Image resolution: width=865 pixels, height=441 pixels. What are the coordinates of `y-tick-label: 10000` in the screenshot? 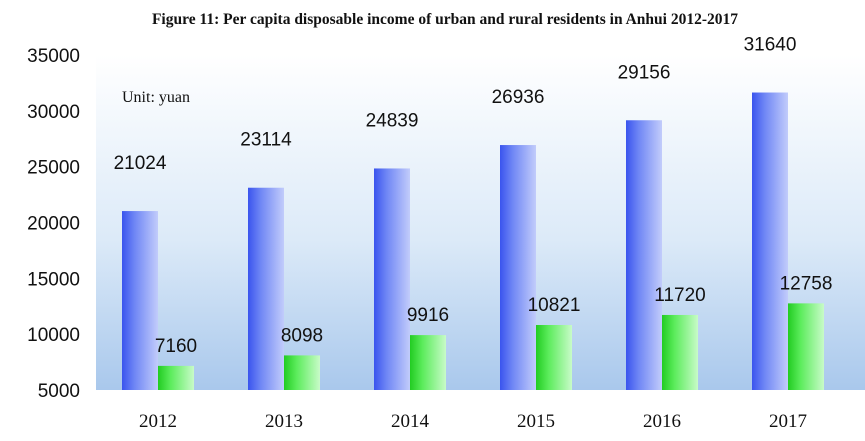 It's located at (53, 335).